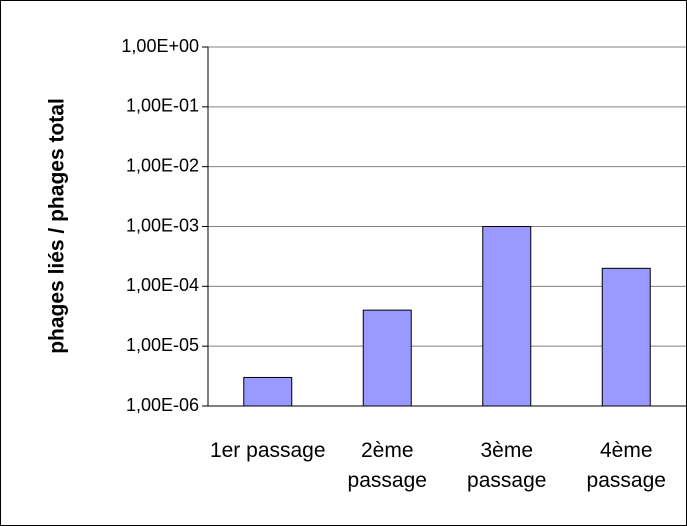  Describe the element at coordinates (387, 465) in the screenshot. I see `x-tick-label: 2ème passage` at that location.